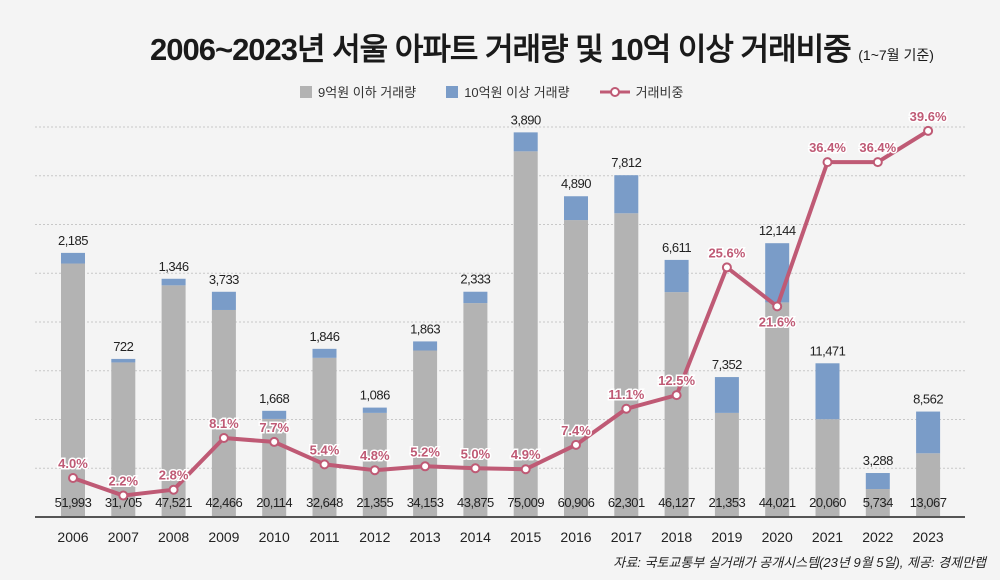 The image size is (1000, 580). What do you see at coordinates (928, 502) in the screenshot?
I see `data-label-below: 13,067` at bounding box center [928, 502].